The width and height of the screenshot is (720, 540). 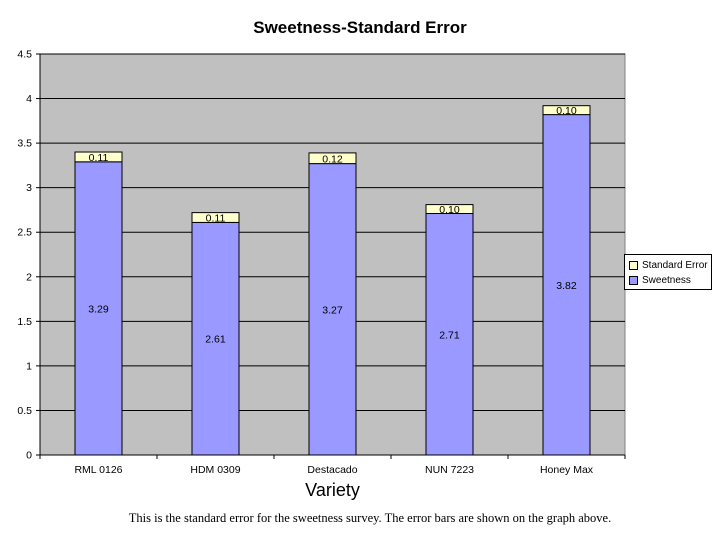 What do you see at coordinates (360, 27) in the screenshot?
I see `chart-title: Sweetness-Standard Error` at bounding box center [360, 27].